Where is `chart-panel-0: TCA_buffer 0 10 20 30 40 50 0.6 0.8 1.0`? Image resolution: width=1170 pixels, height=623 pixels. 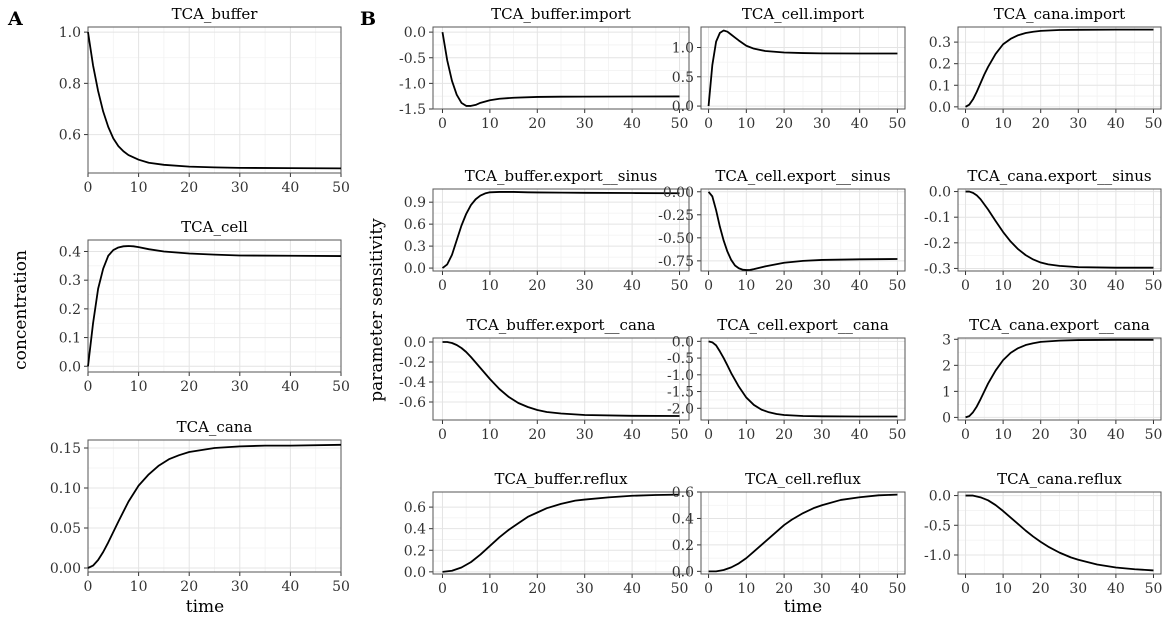 chart-panel-0: TCA_buffer 0 10 20 30 40 50 0.6 0.8 1.0 is located at coordinates (204, 100).